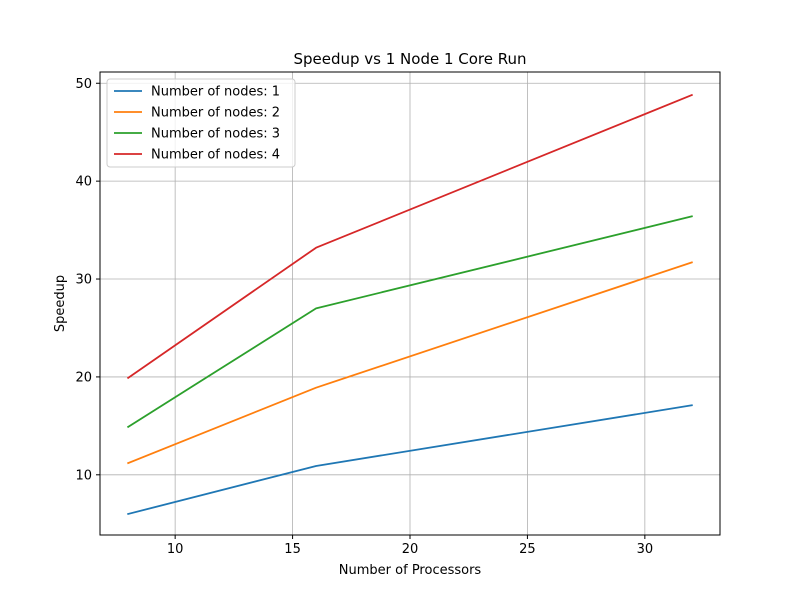  What do you see at coordinates (410, 549) in the screenshot?
I see `x-tick-label: 20` at bounding box center [410, 549].